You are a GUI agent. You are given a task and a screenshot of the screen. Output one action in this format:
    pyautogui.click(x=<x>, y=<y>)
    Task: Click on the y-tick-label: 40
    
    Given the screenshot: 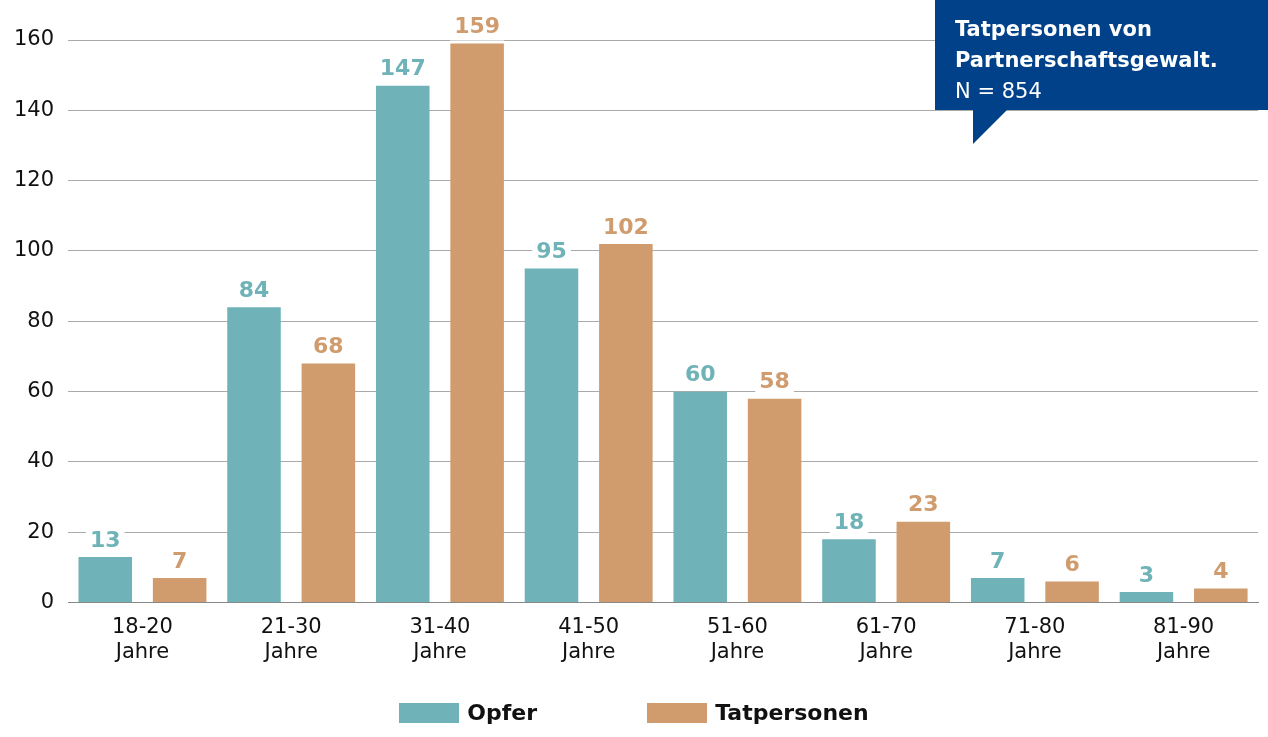 What is the action you would take?
    pyautogui.click(x=41, y=460)
    